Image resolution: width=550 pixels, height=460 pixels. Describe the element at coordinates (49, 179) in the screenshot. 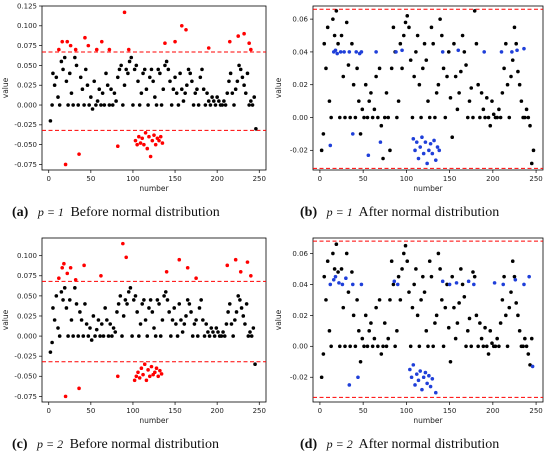

I see `x-tick-label: 0` at that location.